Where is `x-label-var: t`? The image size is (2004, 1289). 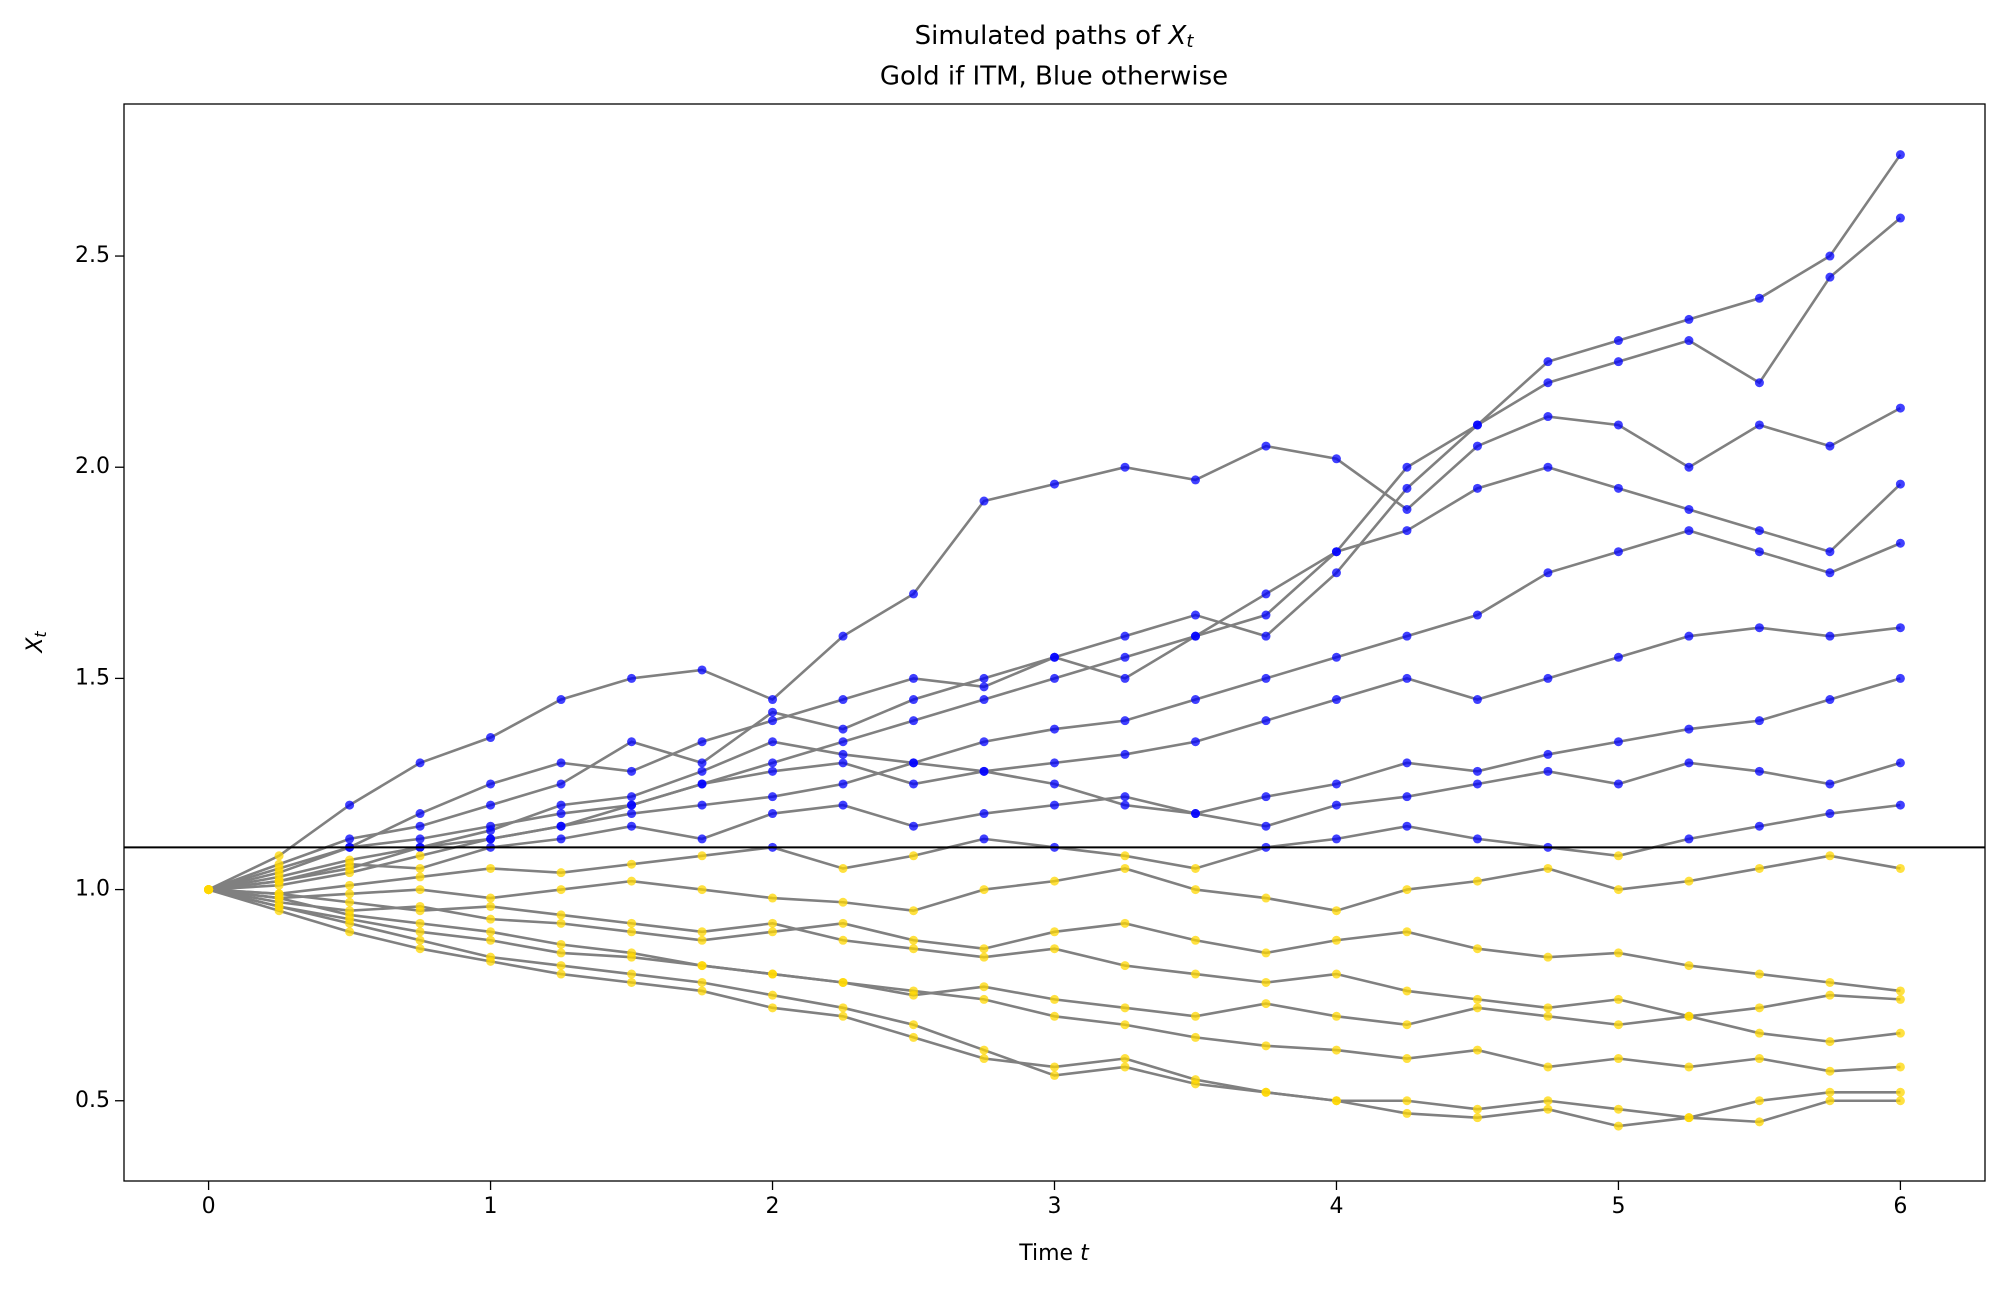 x-label-var: t is located at coordinates (1085, 1253).